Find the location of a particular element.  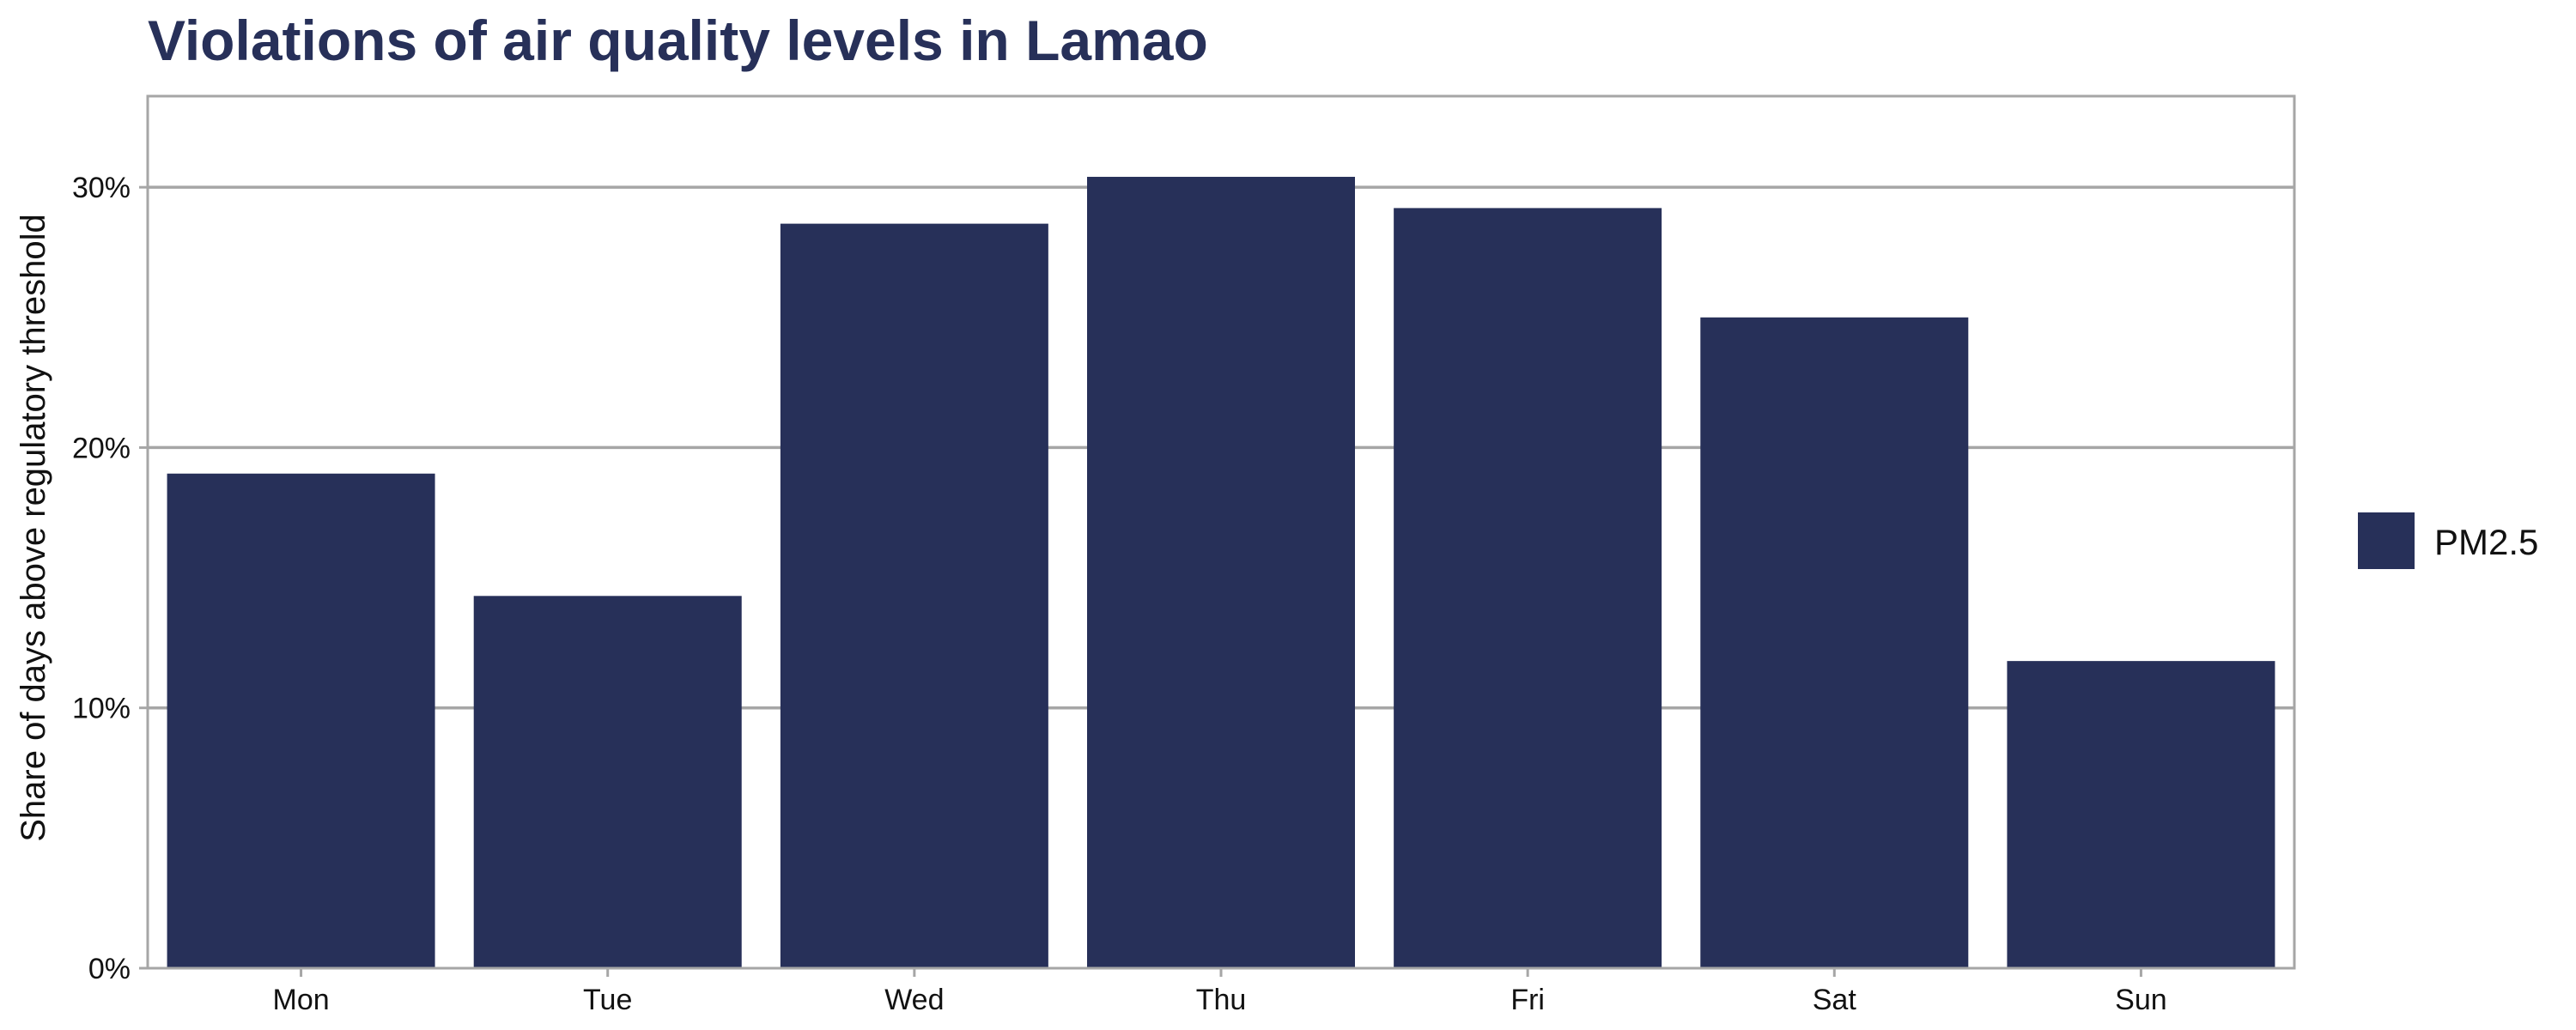

legend-swatch-pm25 is located at coordinates (2386, 540).